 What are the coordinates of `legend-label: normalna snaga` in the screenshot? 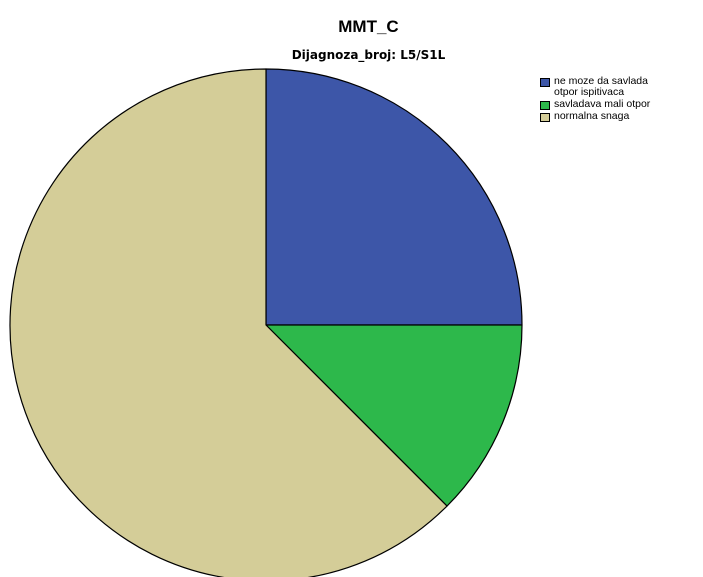 It's located at (592, 116).